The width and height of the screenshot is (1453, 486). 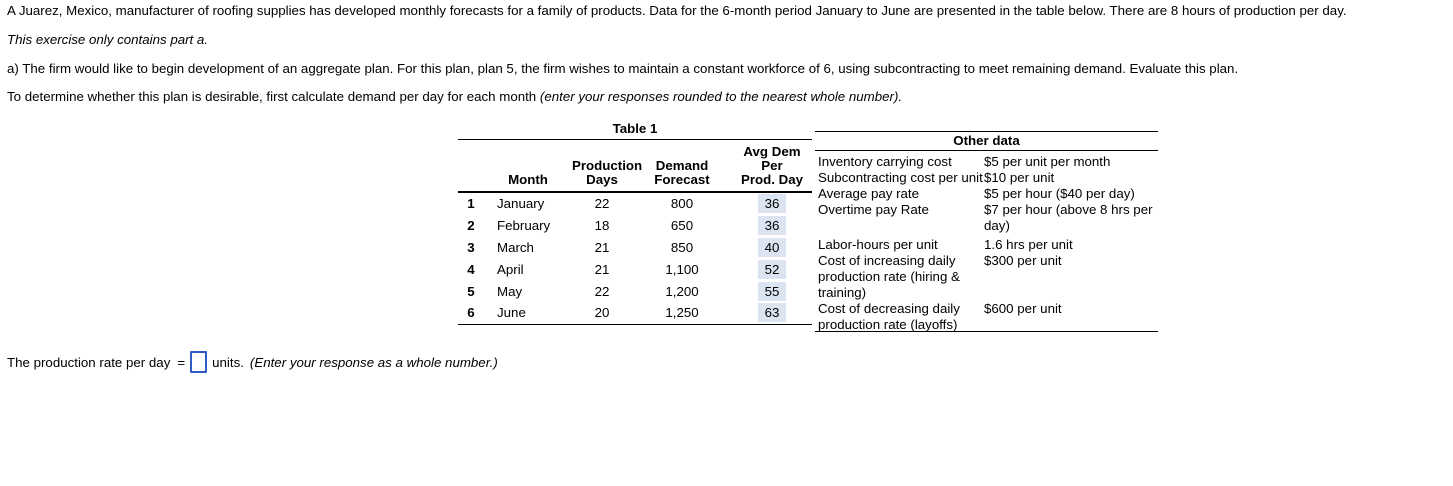 What do you see at coordinates (511, 313) in the screenshot?
I see `month-cell: June` at bounding box center [511, 313].